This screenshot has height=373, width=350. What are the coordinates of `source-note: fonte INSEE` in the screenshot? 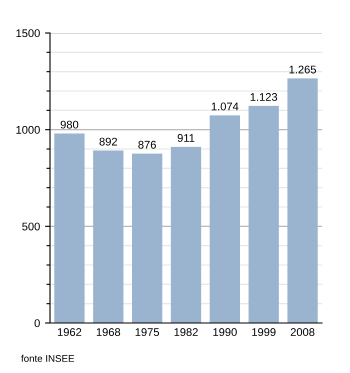 It's located at (47, 358).